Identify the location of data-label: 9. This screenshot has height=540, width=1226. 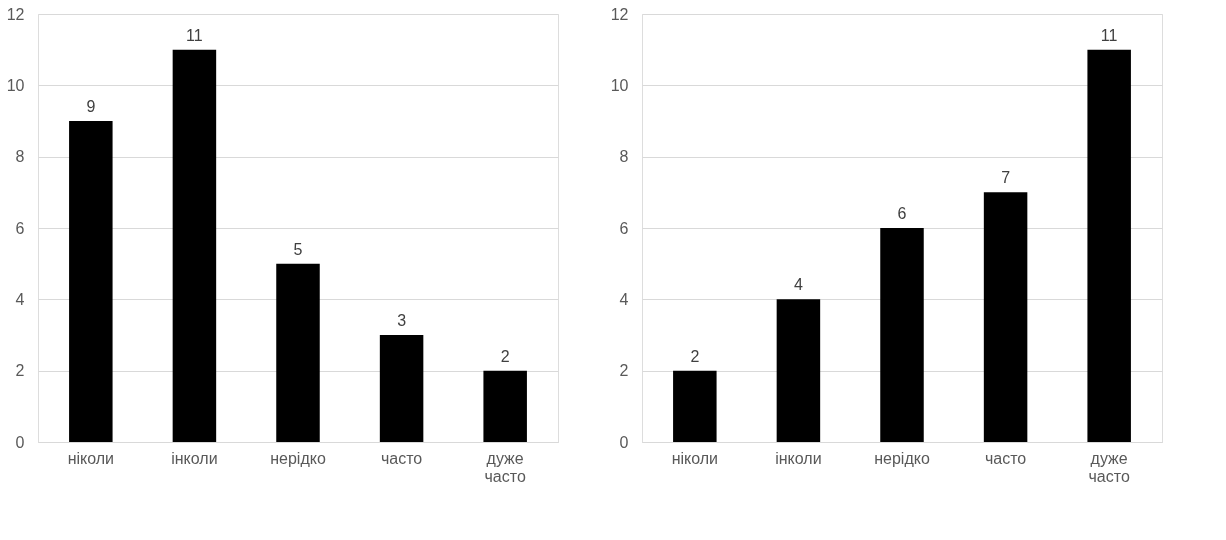
(91, 106).